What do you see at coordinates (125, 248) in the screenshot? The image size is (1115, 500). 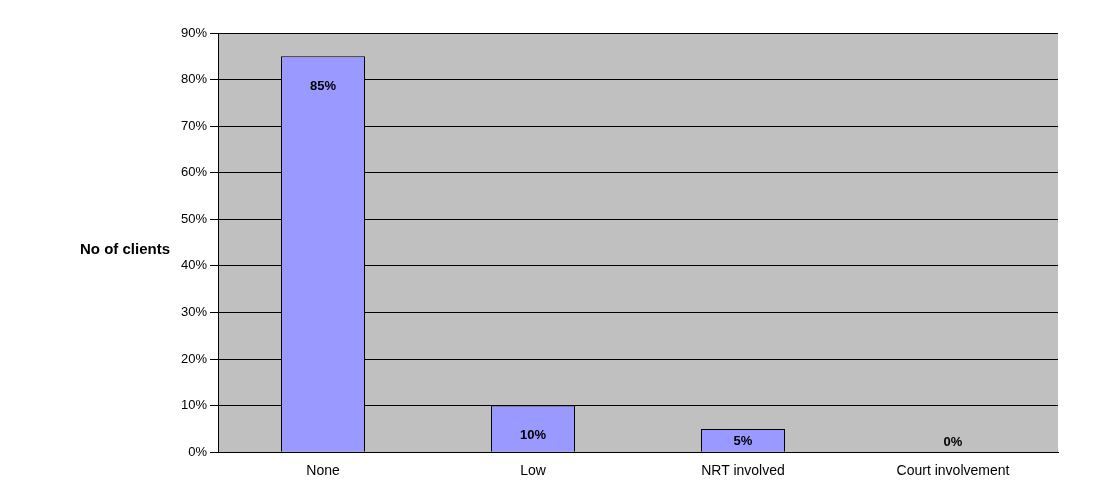 I see `y-axis-title: No of clients` at bounding box center [125, 248].